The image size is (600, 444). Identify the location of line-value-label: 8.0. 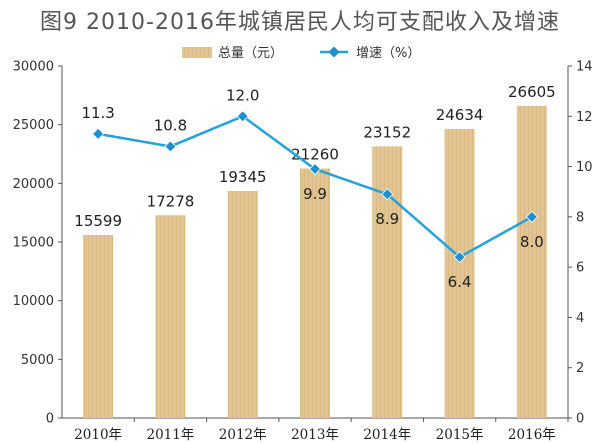
(532, 242).